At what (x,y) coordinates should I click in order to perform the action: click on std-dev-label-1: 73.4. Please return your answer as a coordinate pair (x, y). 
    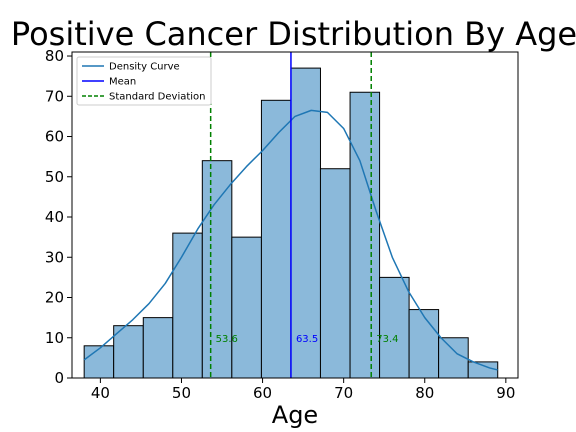
    Looking at the image, I should click on (387, 339).